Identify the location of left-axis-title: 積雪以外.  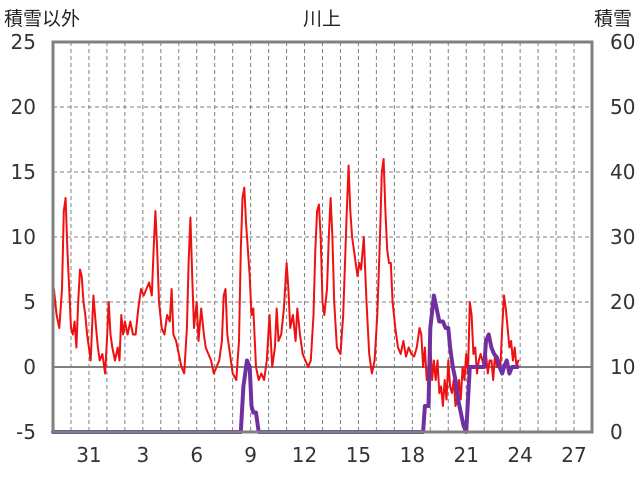
(42, 19).